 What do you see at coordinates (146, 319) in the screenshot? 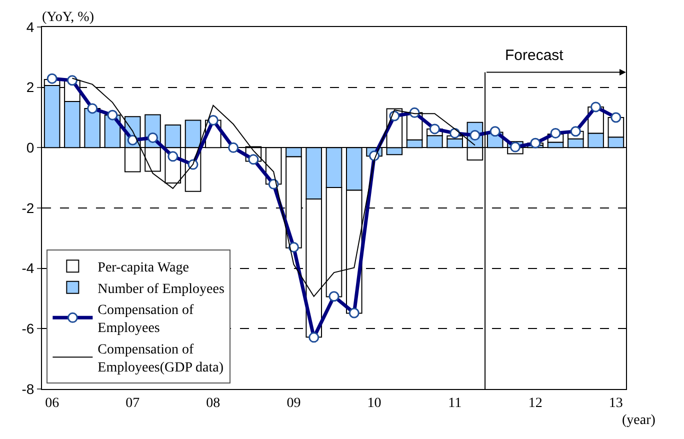
I see `legend-label: Compensation of Employees` at bounding box center [146, 319].